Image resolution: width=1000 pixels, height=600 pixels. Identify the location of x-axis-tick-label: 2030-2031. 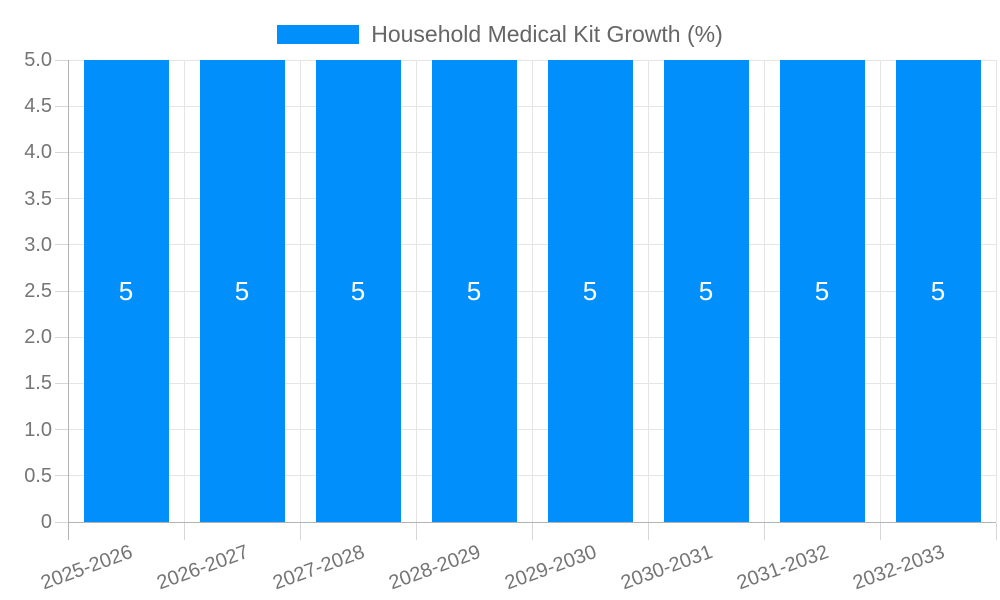
(667, 567).